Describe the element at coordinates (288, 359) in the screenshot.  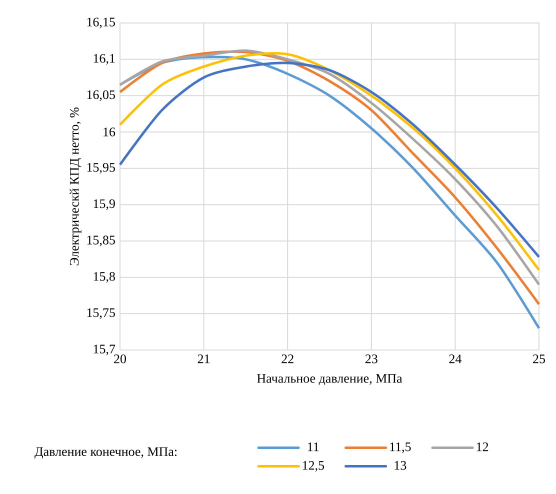
I see `x-tick-label: 22` at that location.